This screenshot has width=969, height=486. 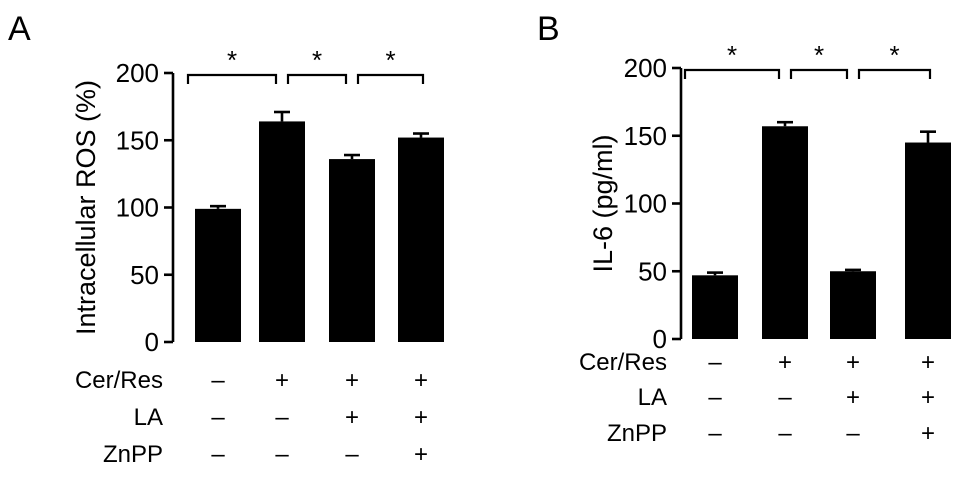 What do you see at coordinates (603, 203) in the screenshot?
I see `y-axis-label: IL-6 (pg/ml)` at bounding box center [603, 203].